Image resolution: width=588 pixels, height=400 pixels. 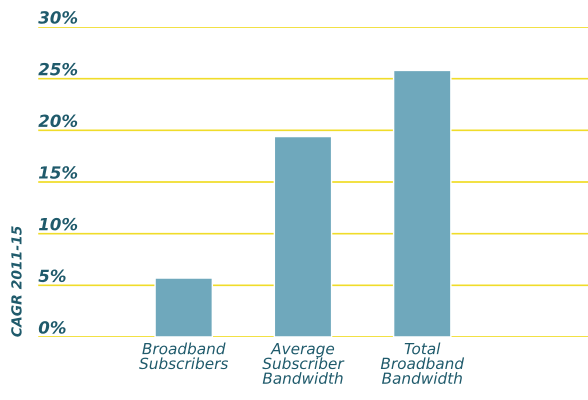 I want to click on y-tick-label: 10%, so click(x=58, y=224).